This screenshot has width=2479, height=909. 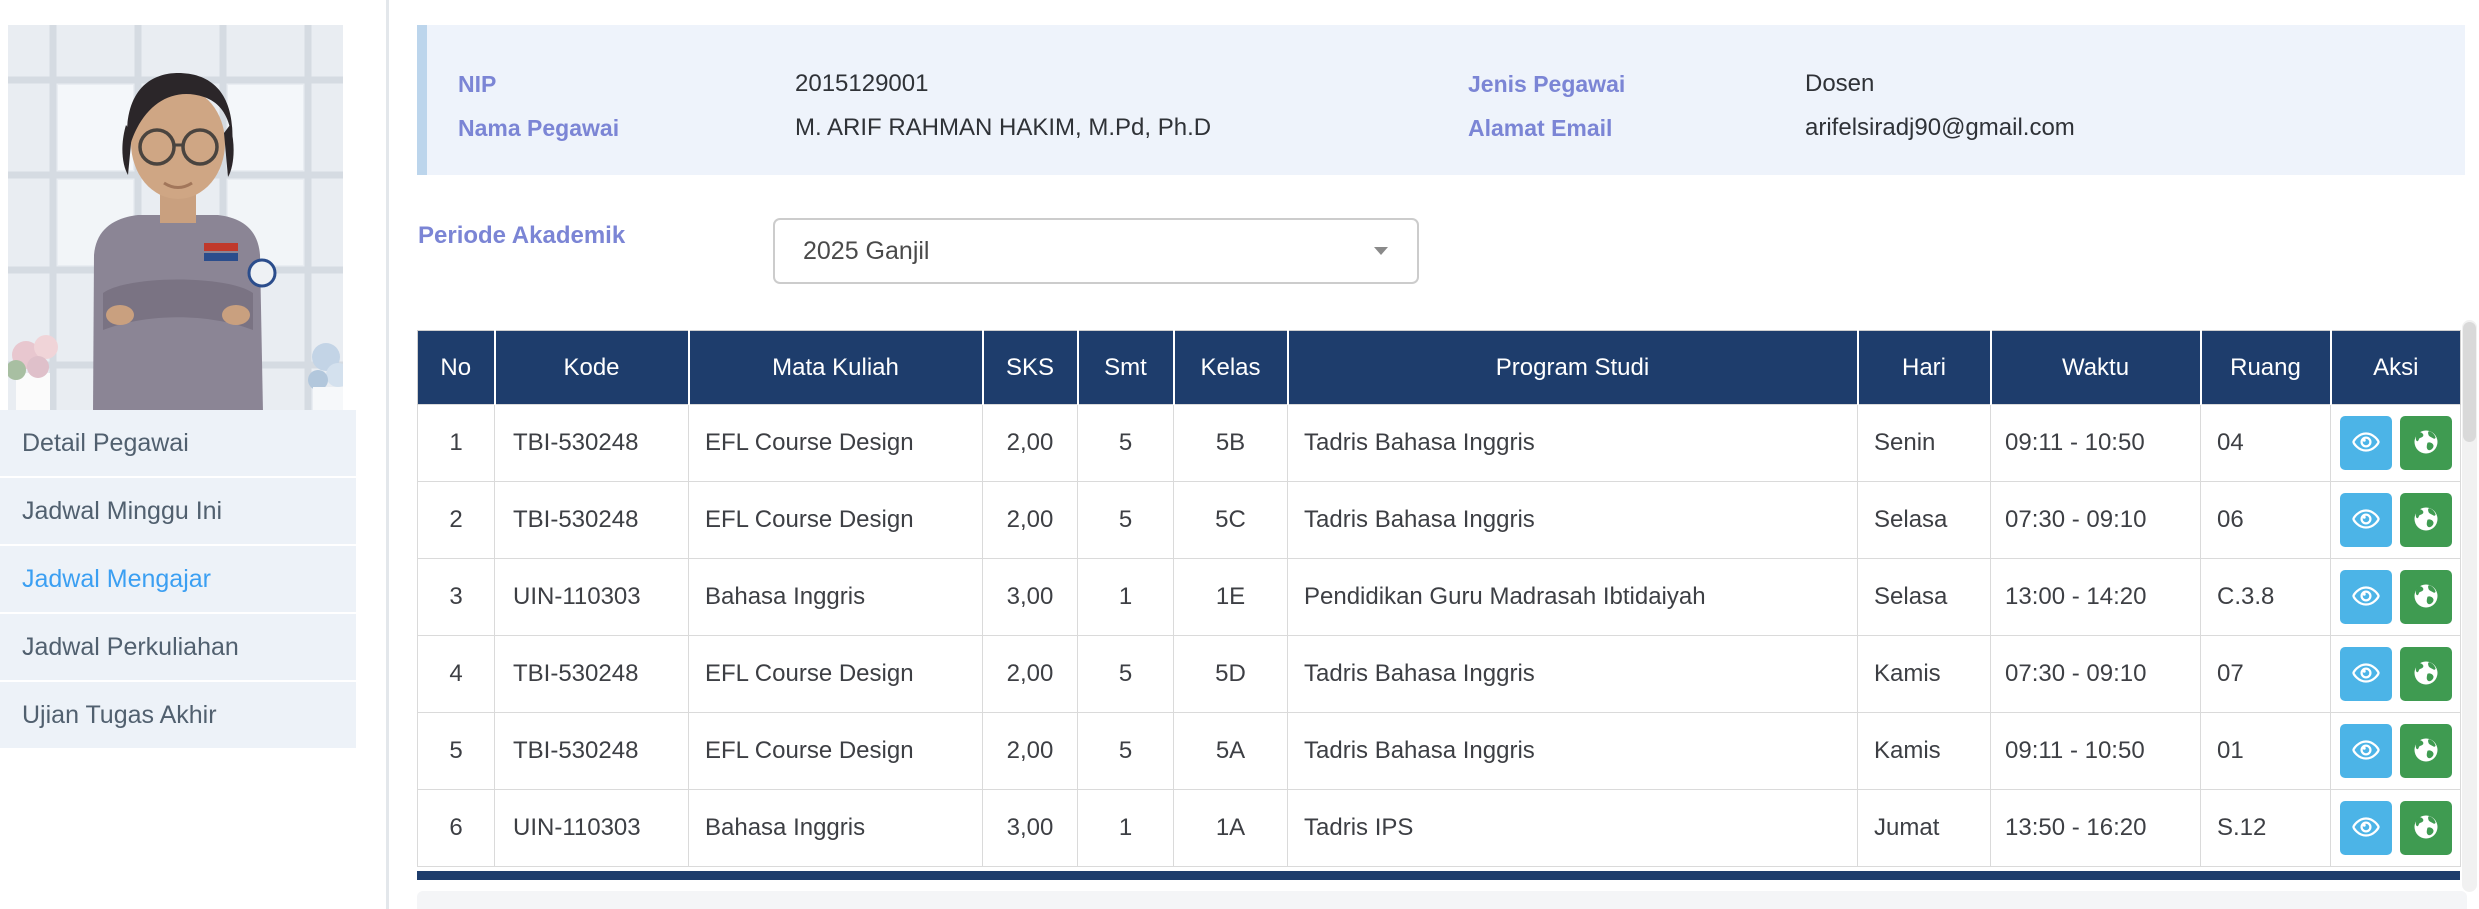 I want to click on cell-hari: Kamis, so click(x=1924, y=674).